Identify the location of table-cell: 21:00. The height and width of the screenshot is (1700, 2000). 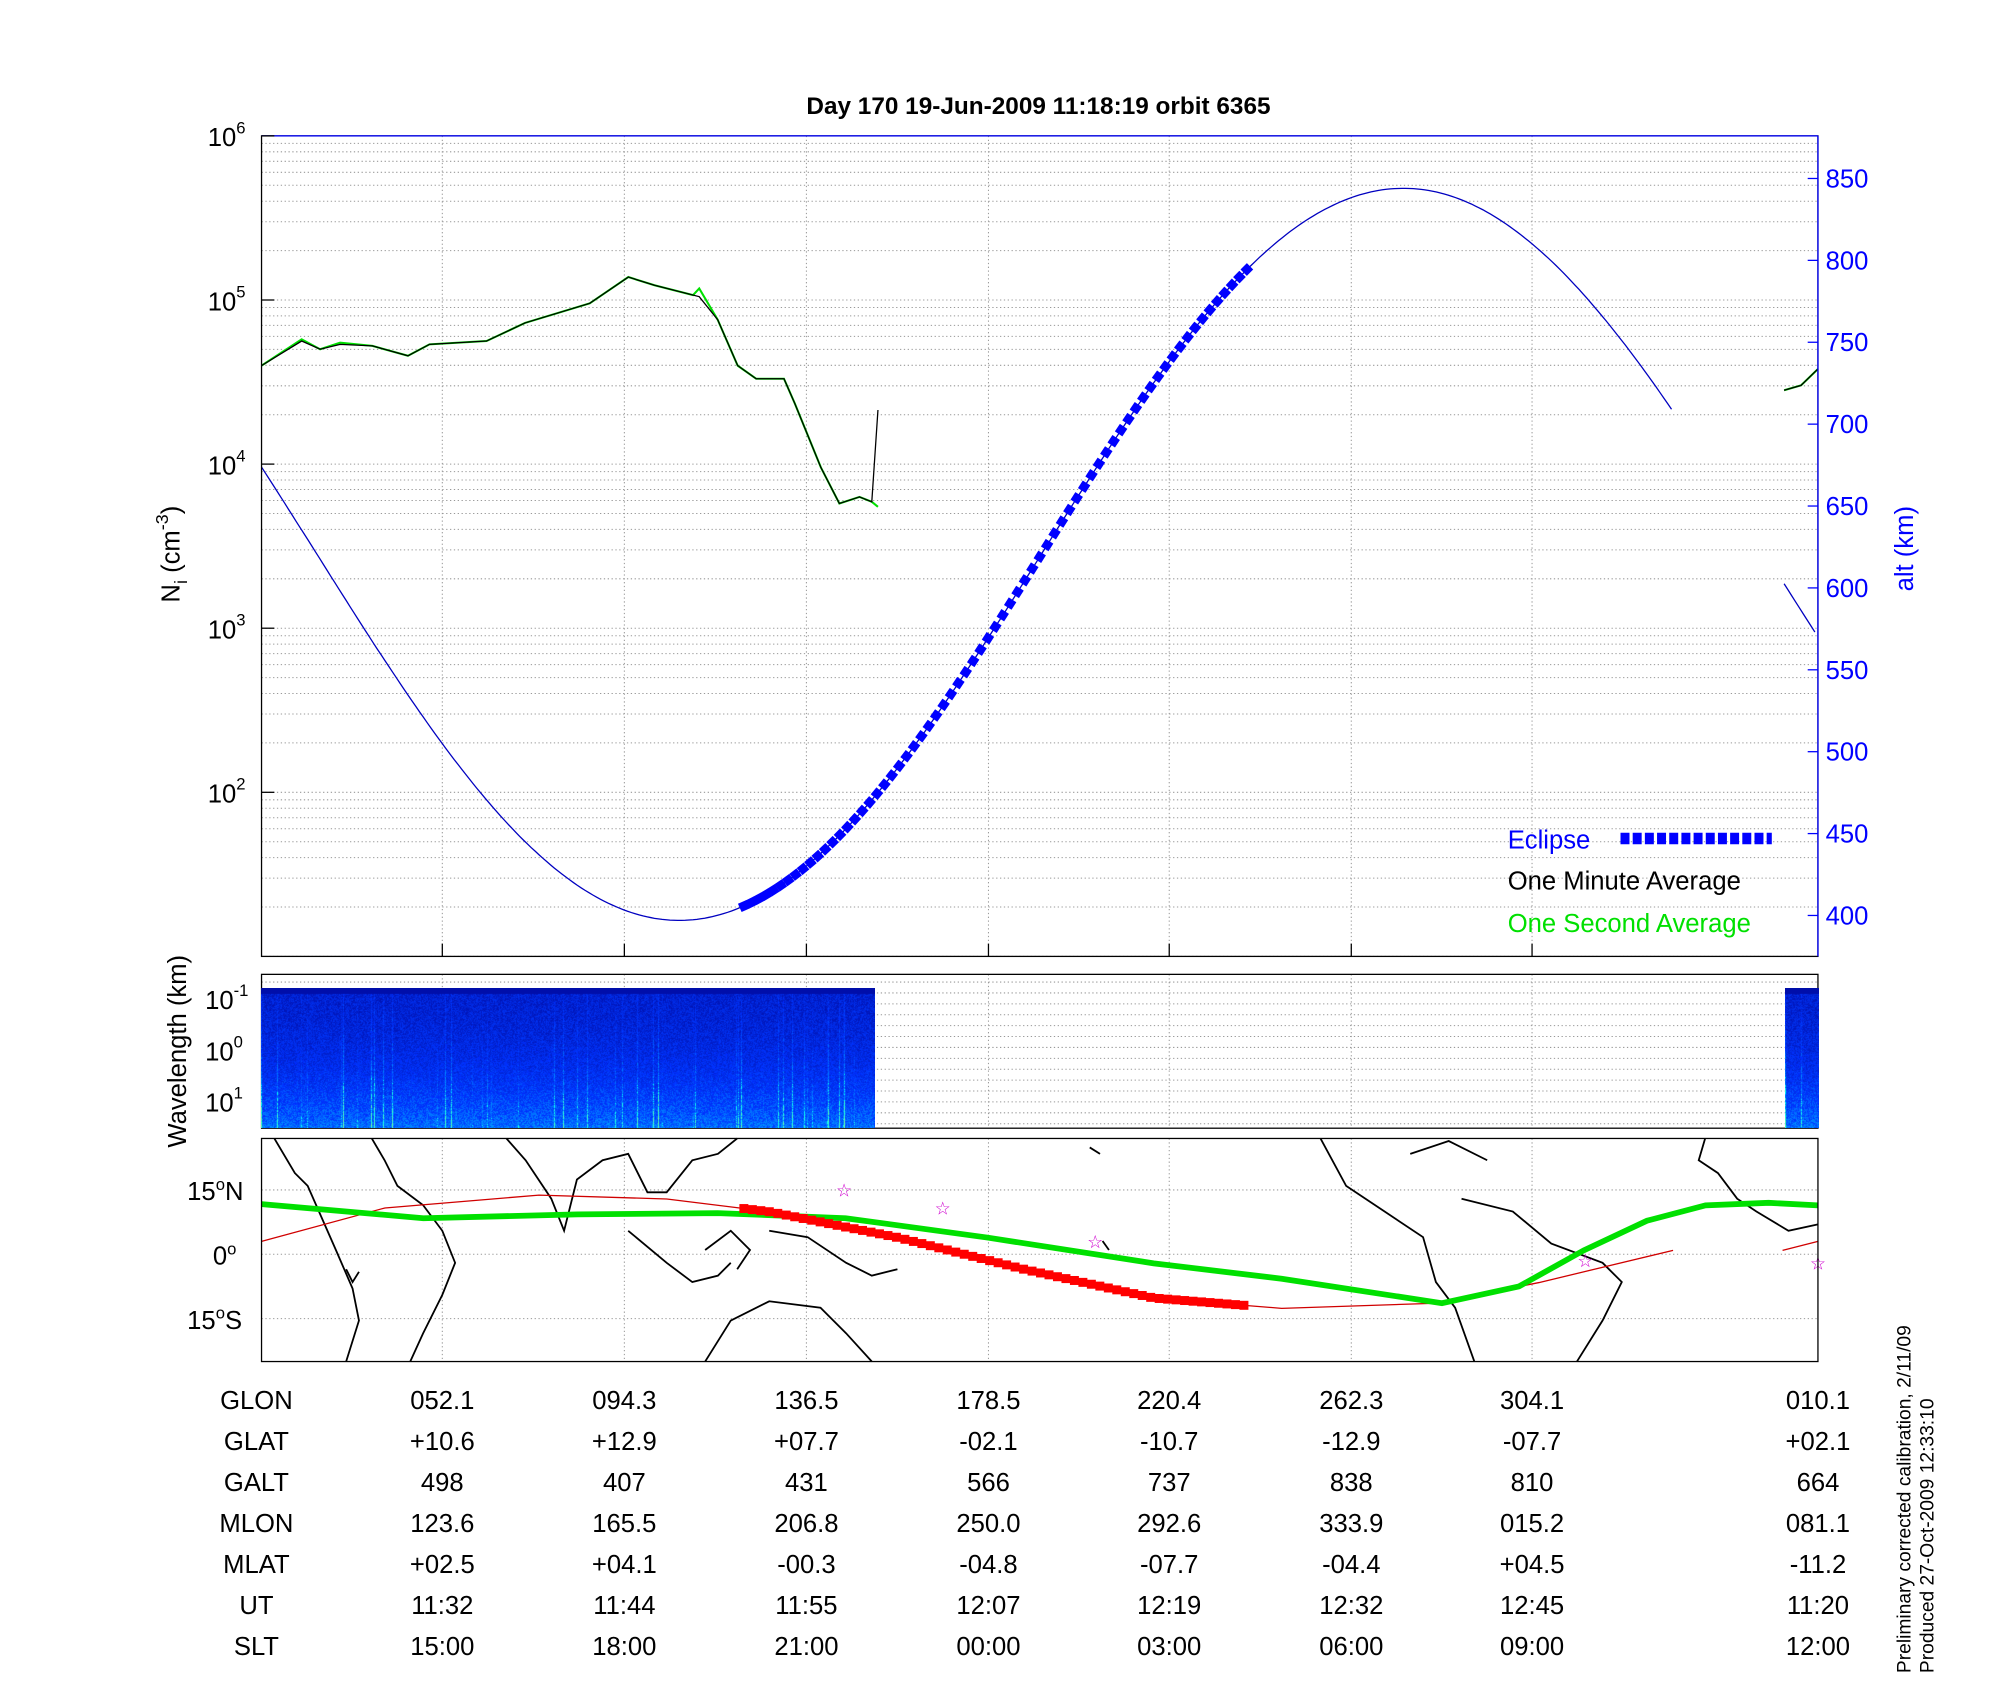
(806, 1647).